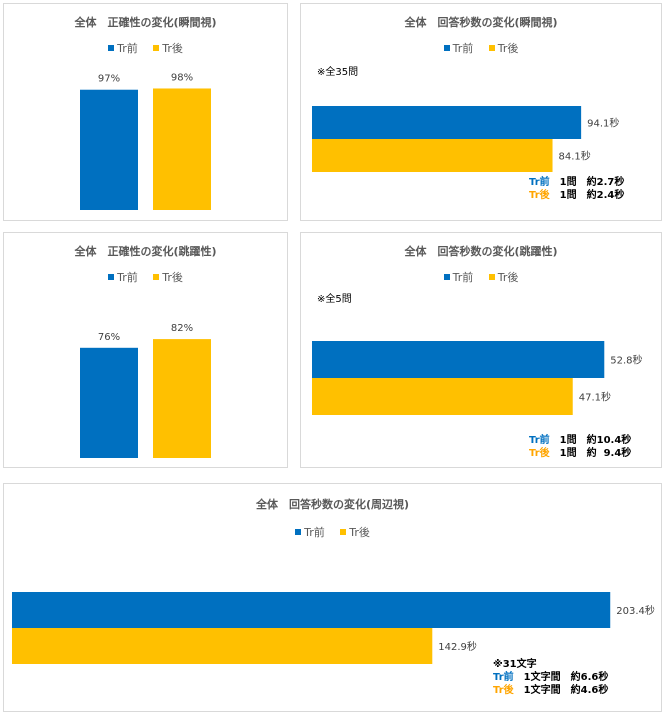 The height and width of the screenshot is (715, 665). What do you see at coordinates (575, 156) in the screenshot?
I see `data-label-post: 84.1秒` at bounding box center [575, 156].